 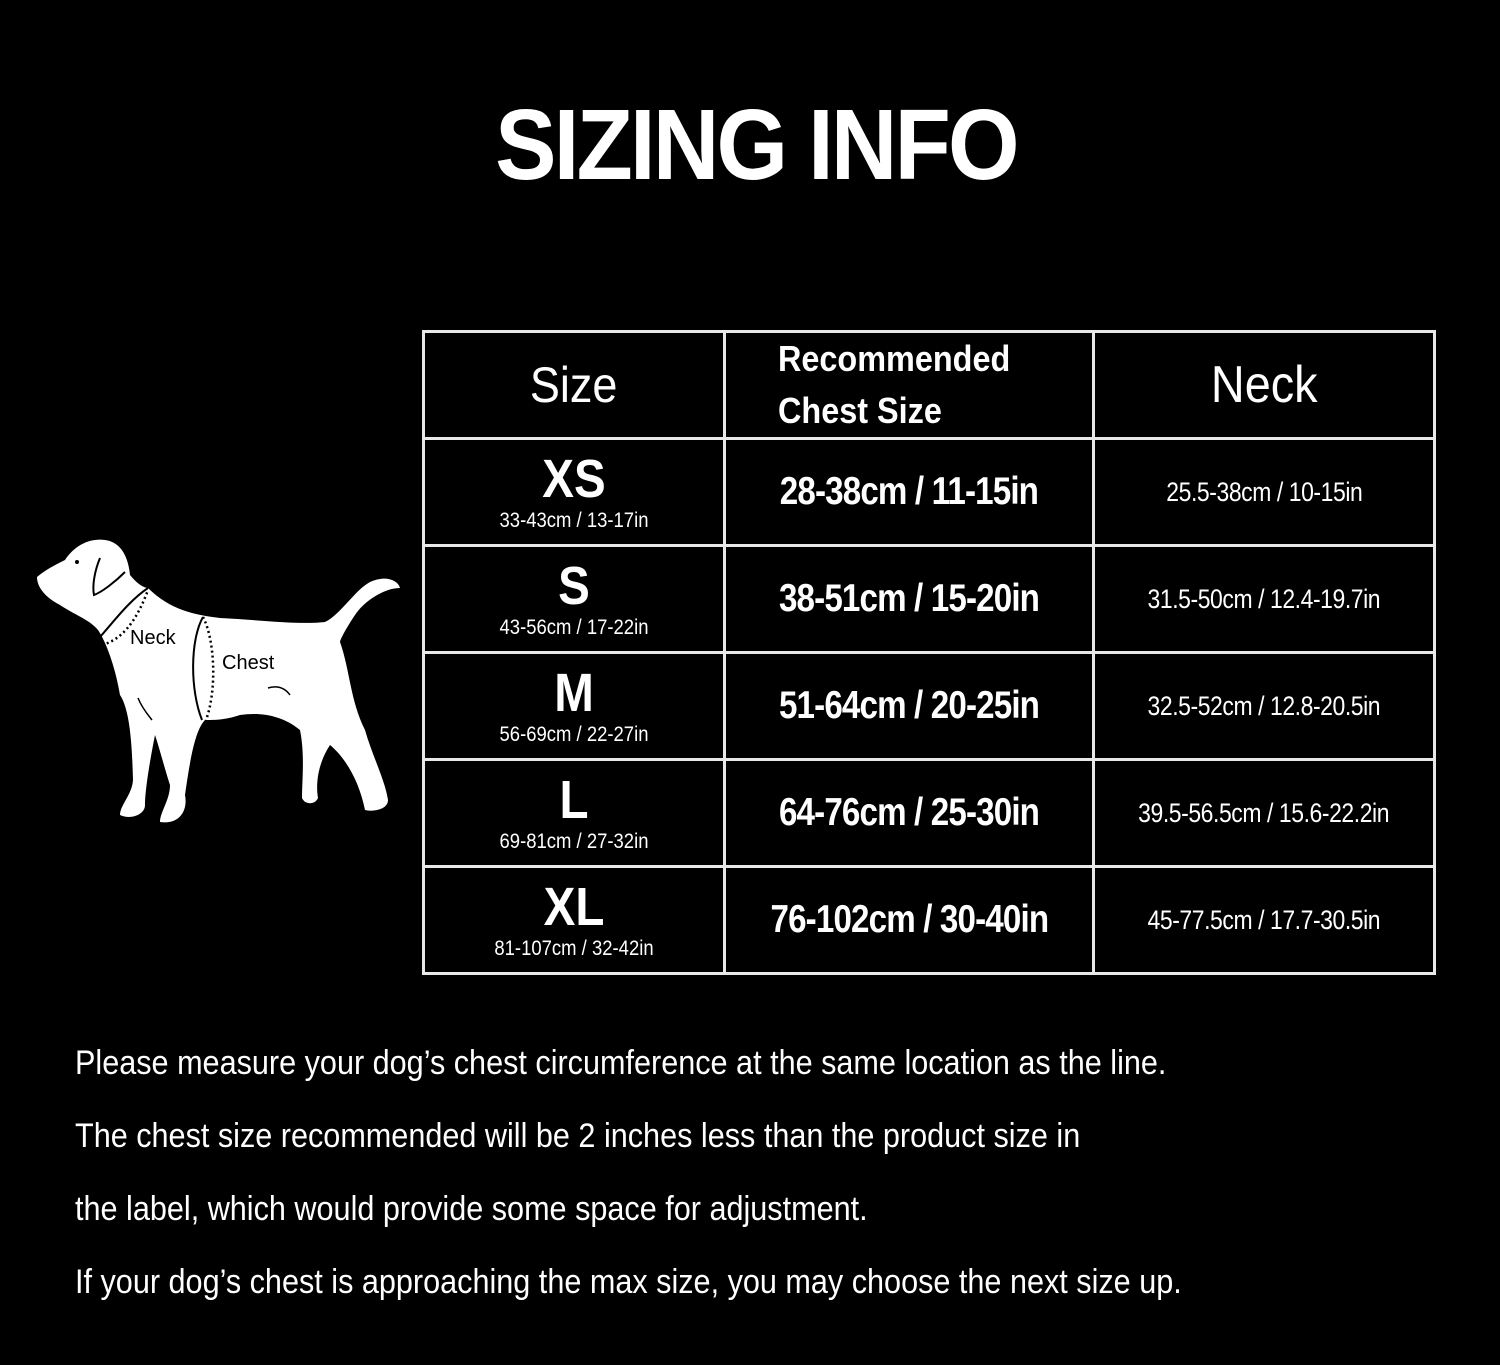 I want to click on header-chest-line2: Chest Size, so click(x=860, y=410).